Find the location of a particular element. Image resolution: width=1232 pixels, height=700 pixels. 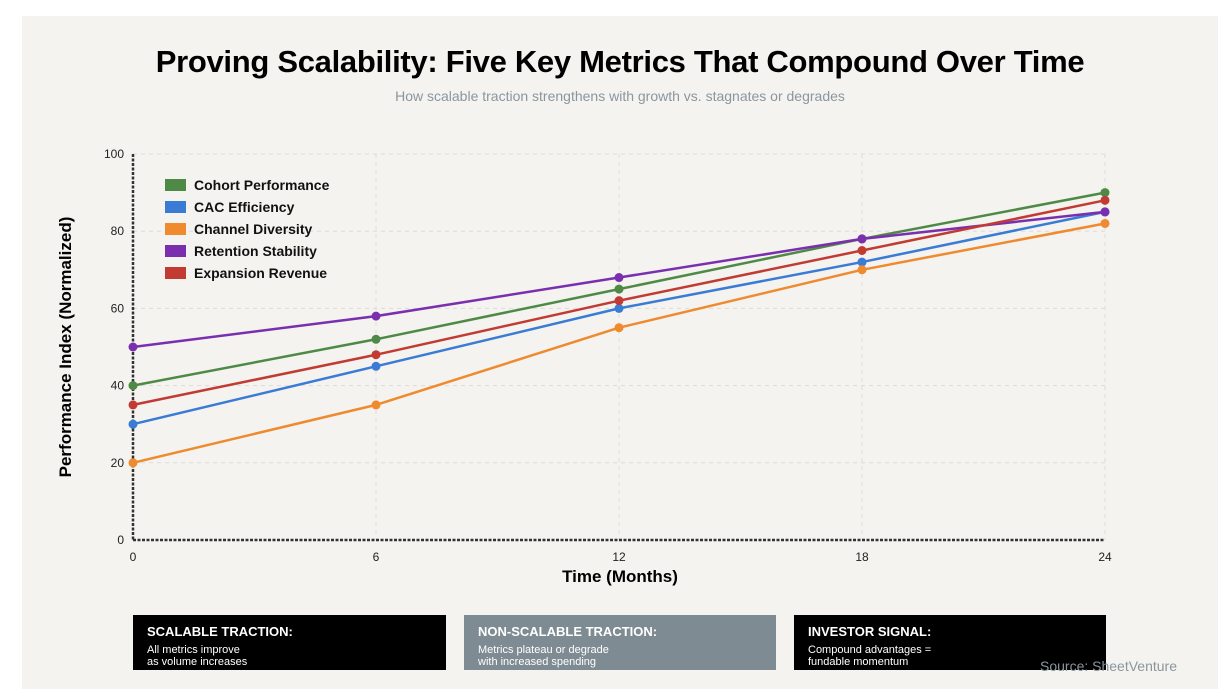

y-axis-label: Performance Index (Normalized) is located at coordinates (65, 347).